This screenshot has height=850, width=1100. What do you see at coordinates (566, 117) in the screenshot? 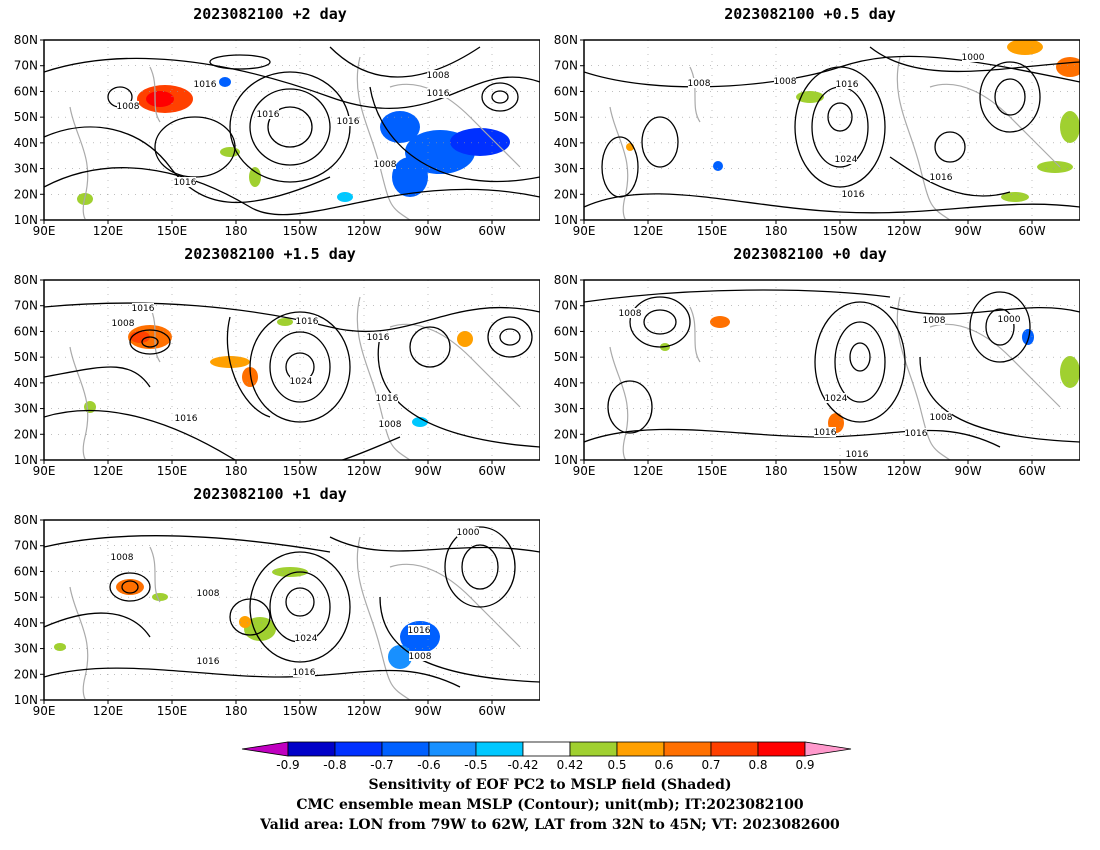
I see `lat-tick-label: 50N` at bounding box center [566, 117].